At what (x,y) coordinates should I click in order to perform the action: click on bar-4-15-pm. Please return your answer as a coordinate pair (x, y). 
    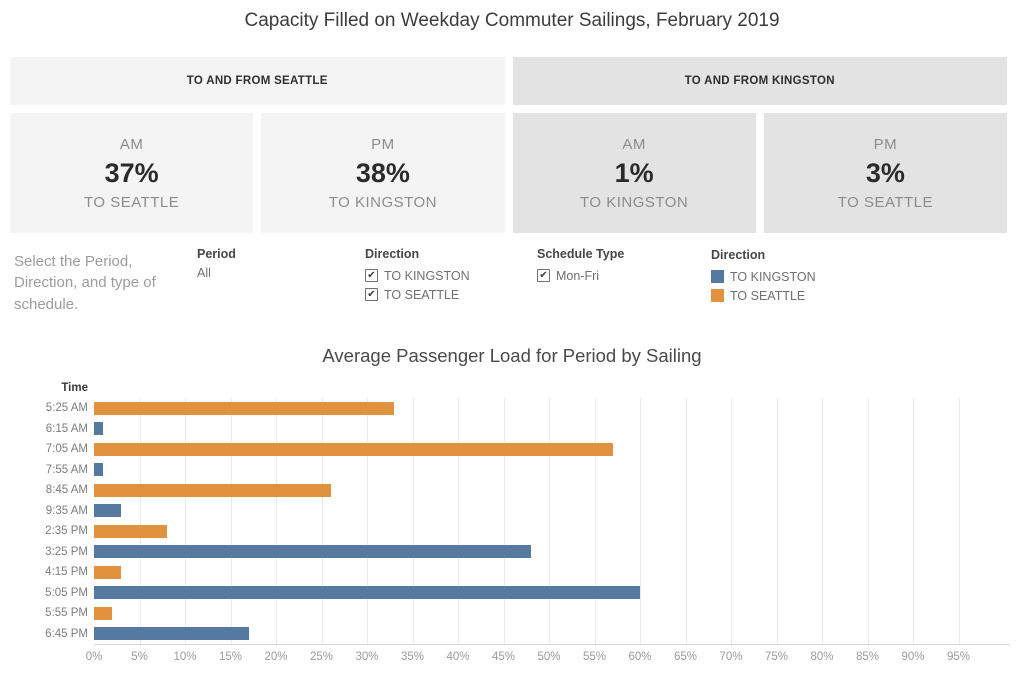
    Looking at the image, I should click on (108, 572).